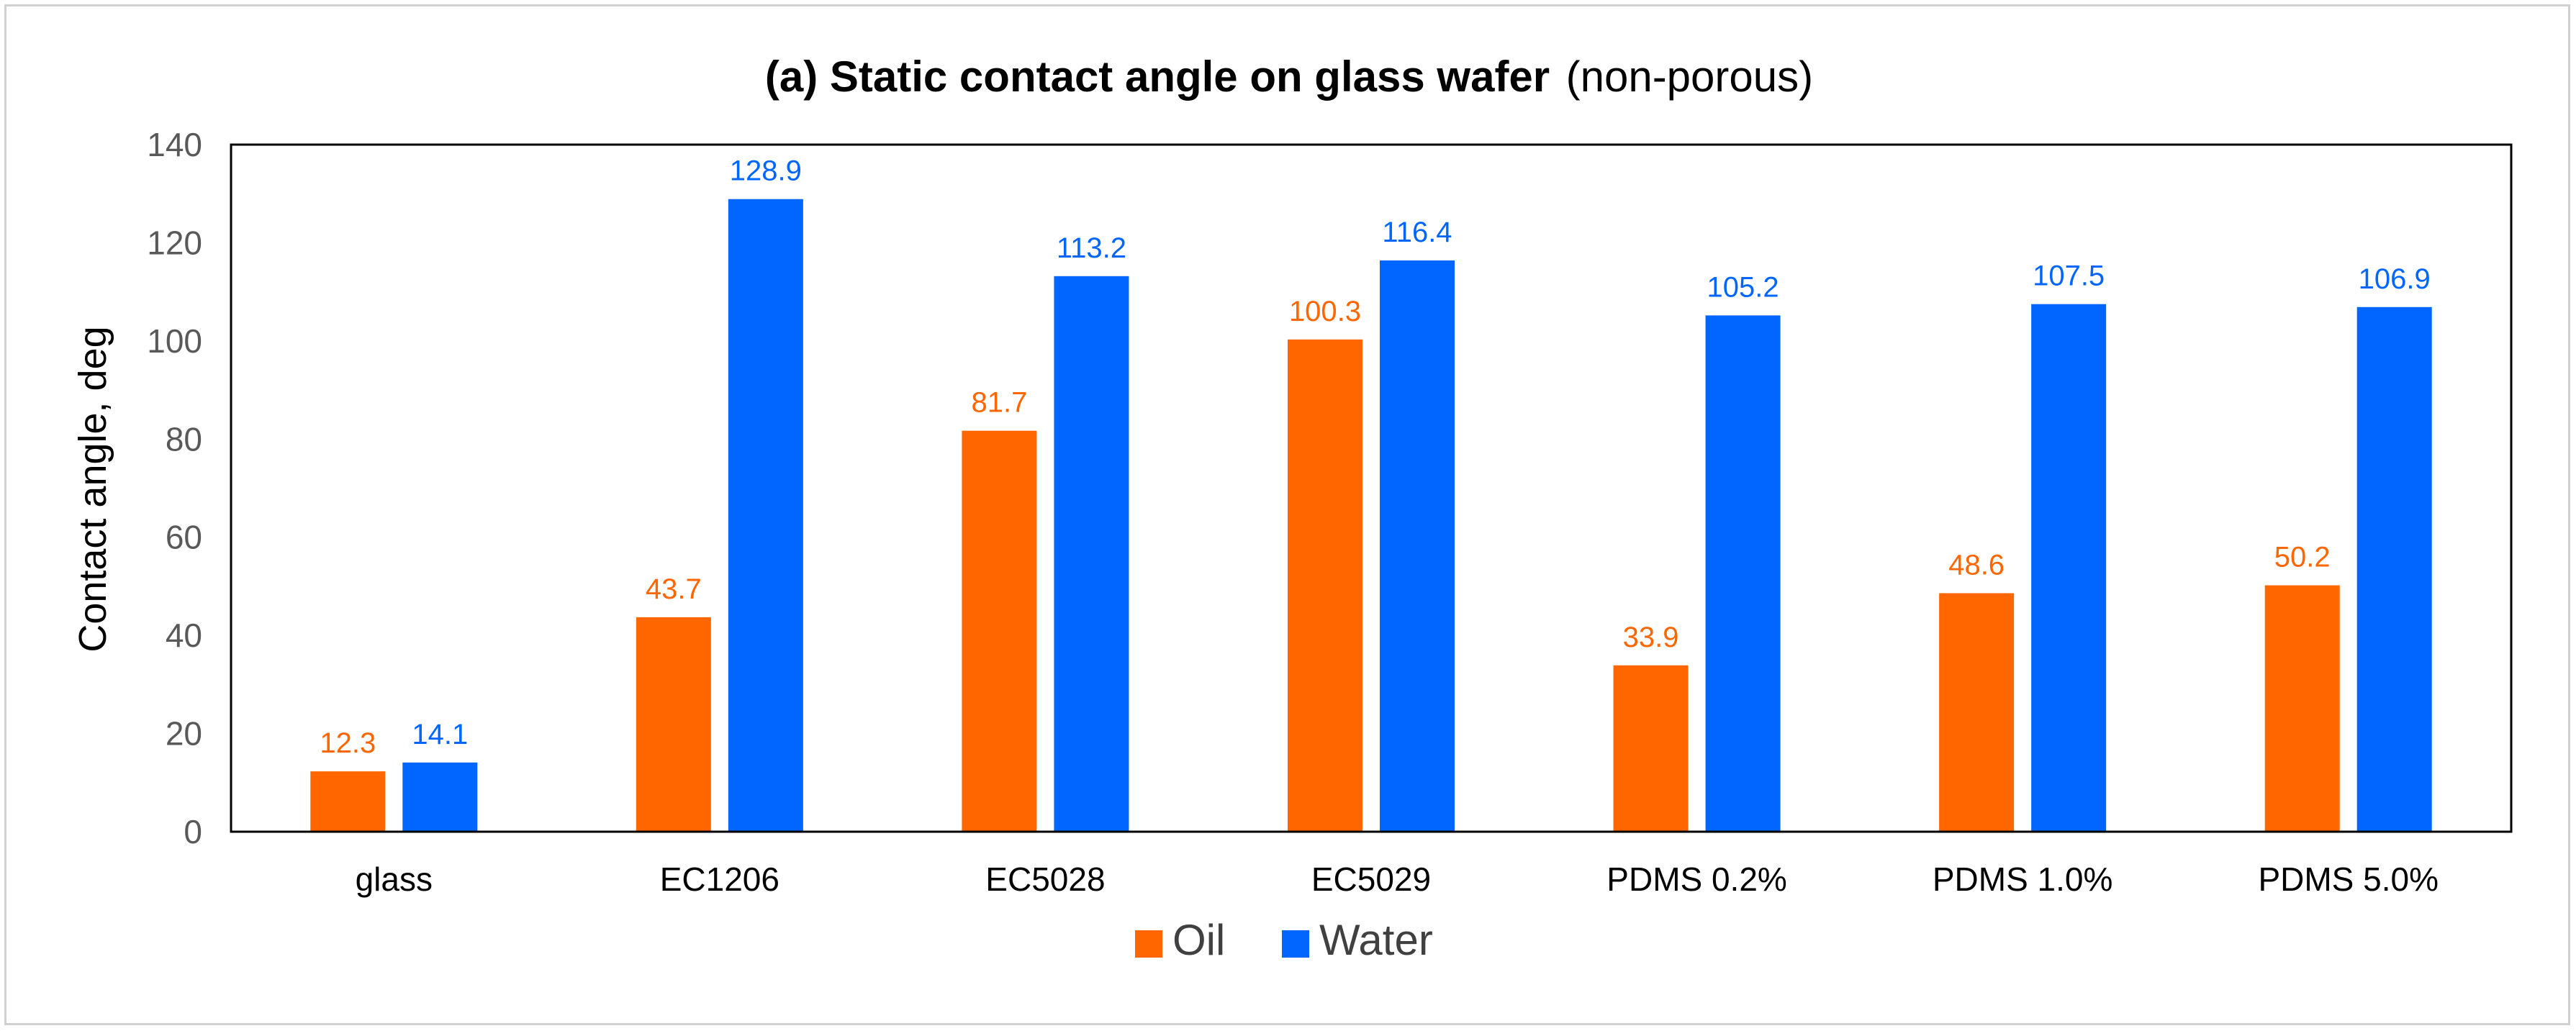 The width and height of the screenshot is (2576, 1031). What do you see at coordinates (174, 488) in the screenshot?
I see `y-axis-ticks: 0 20 40 60 80 100 120 140` at bounding box center [174, 488].